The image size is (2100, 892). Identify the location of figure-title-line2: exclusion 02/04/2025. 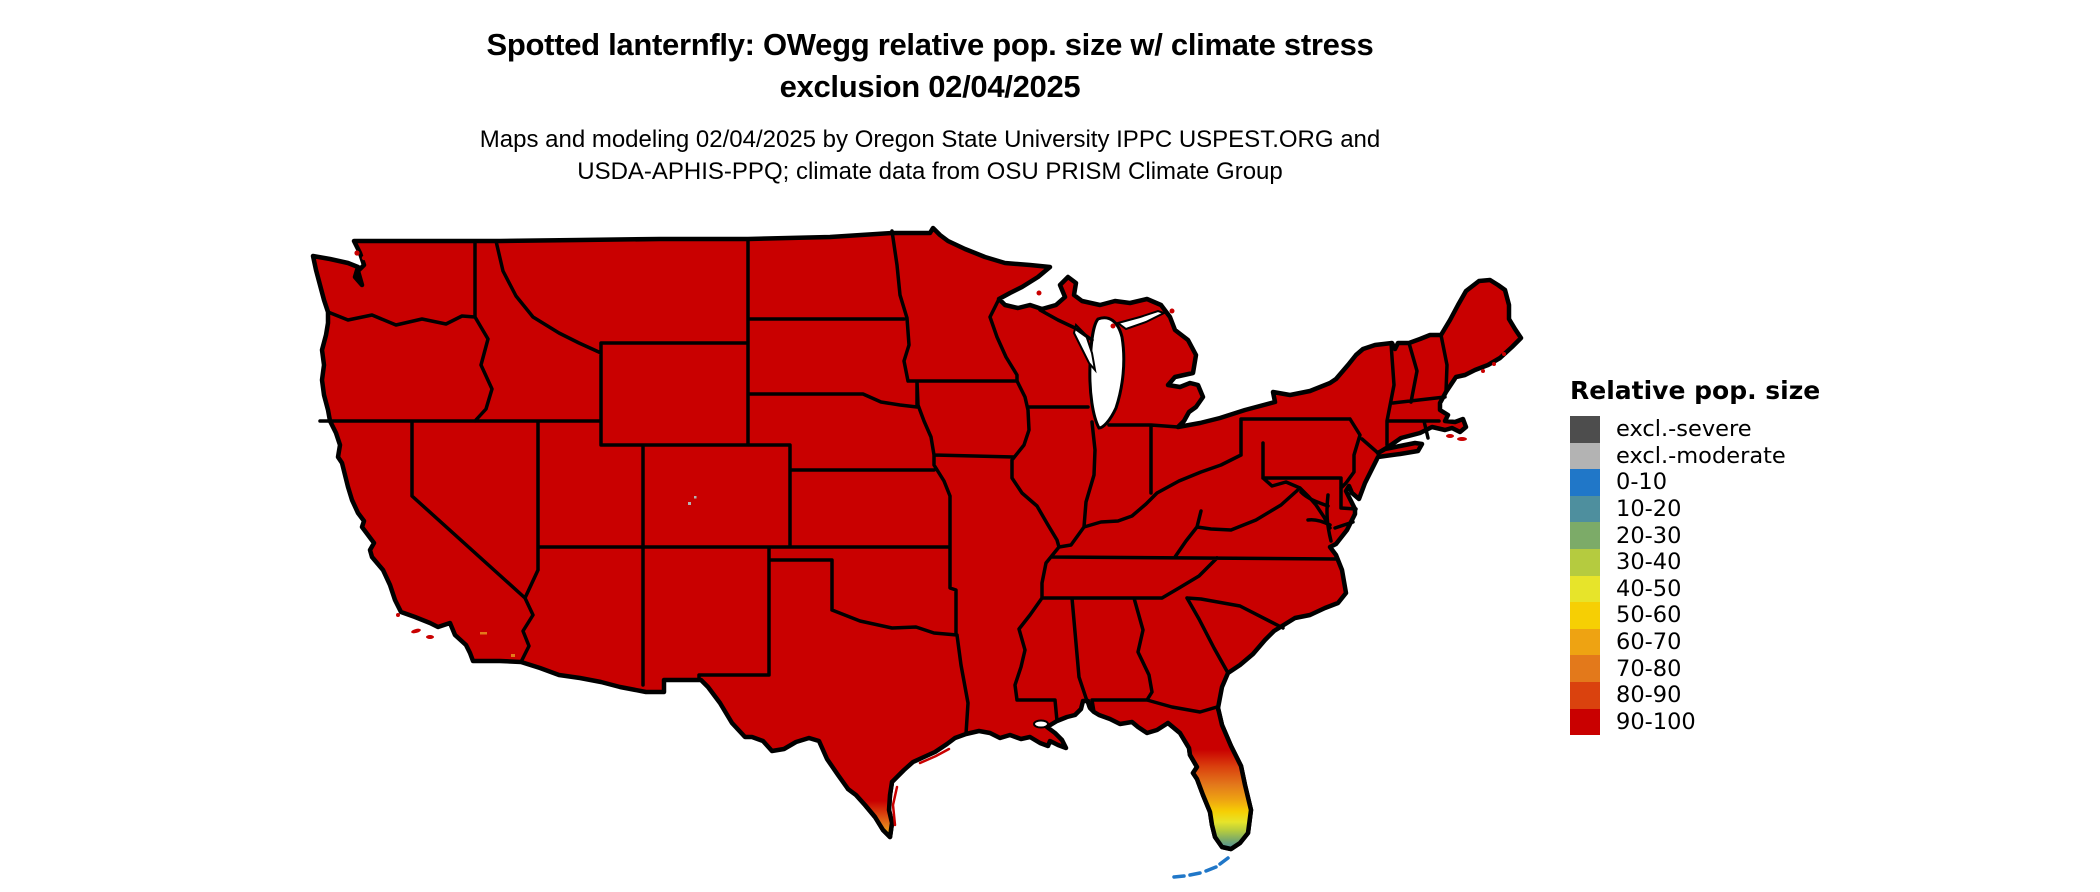
(930, 86).